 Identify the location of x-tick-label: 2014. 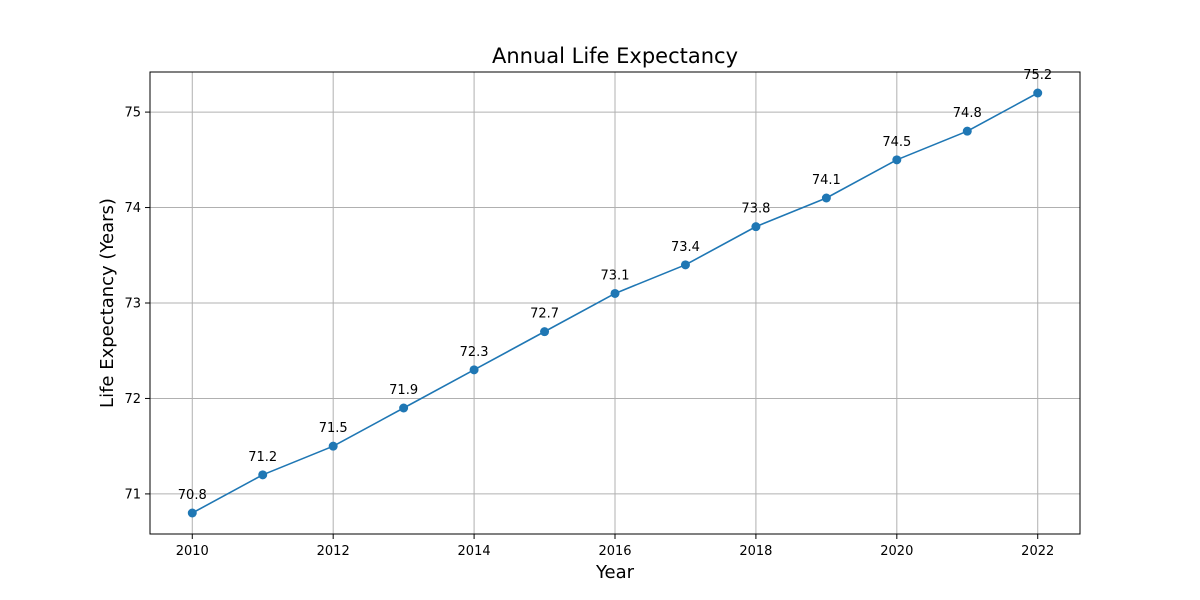
(474, 551).